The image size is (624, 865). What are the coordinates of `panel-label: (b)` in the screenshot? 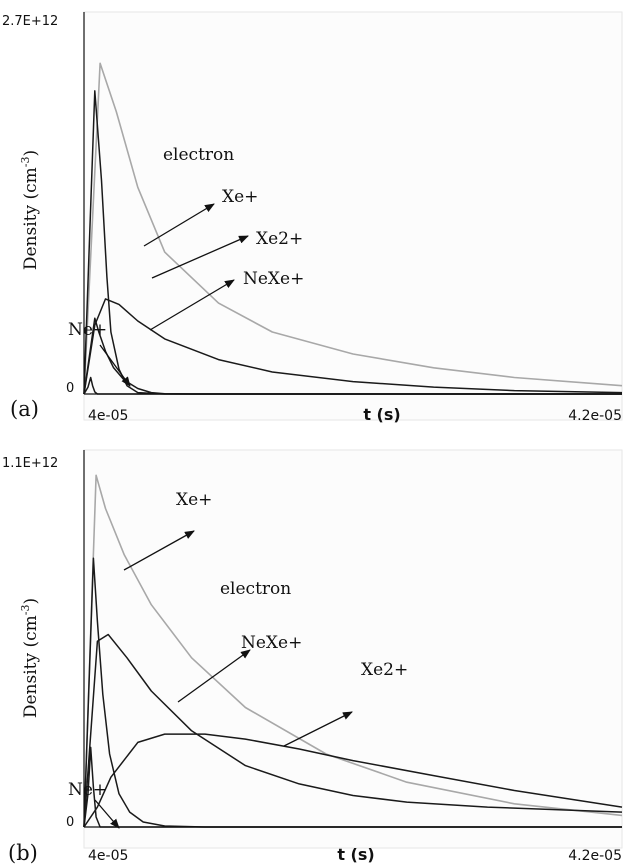 It's located at (23, 853).